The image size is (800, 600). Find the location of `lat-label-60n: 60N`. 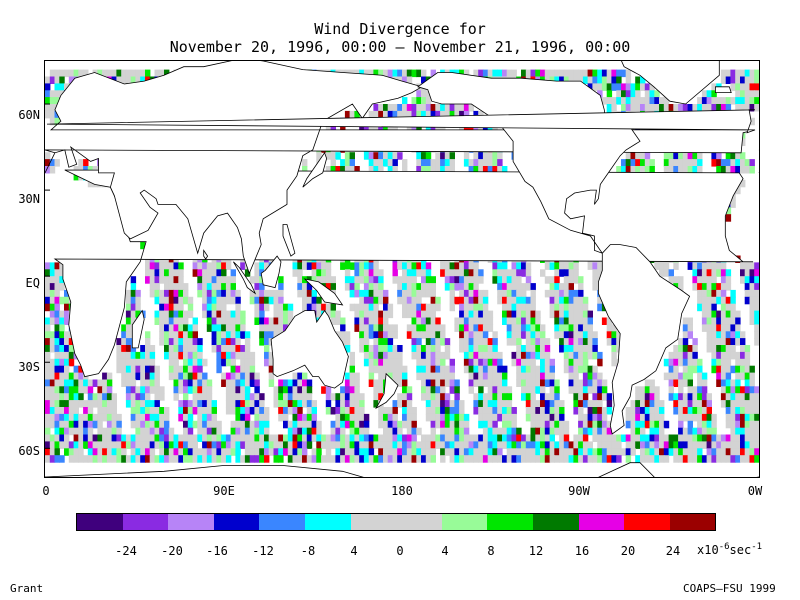

lat-label-60n: 60N is located at coordinates (29, 115).